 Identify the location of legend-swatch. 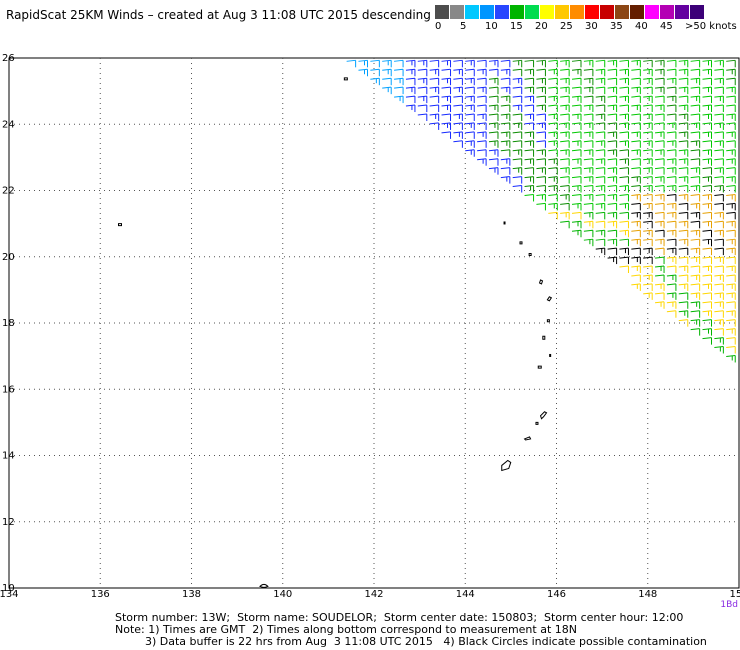
(457, 12).